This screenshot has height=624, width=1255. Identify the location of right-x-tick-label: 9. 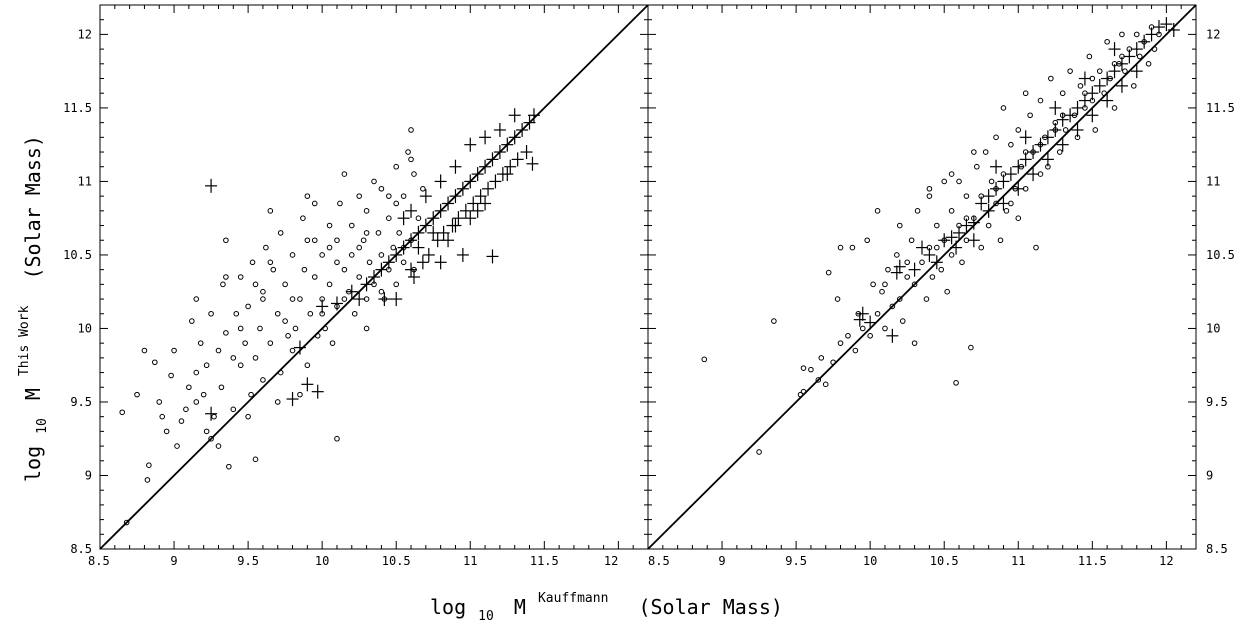
(721, 561).